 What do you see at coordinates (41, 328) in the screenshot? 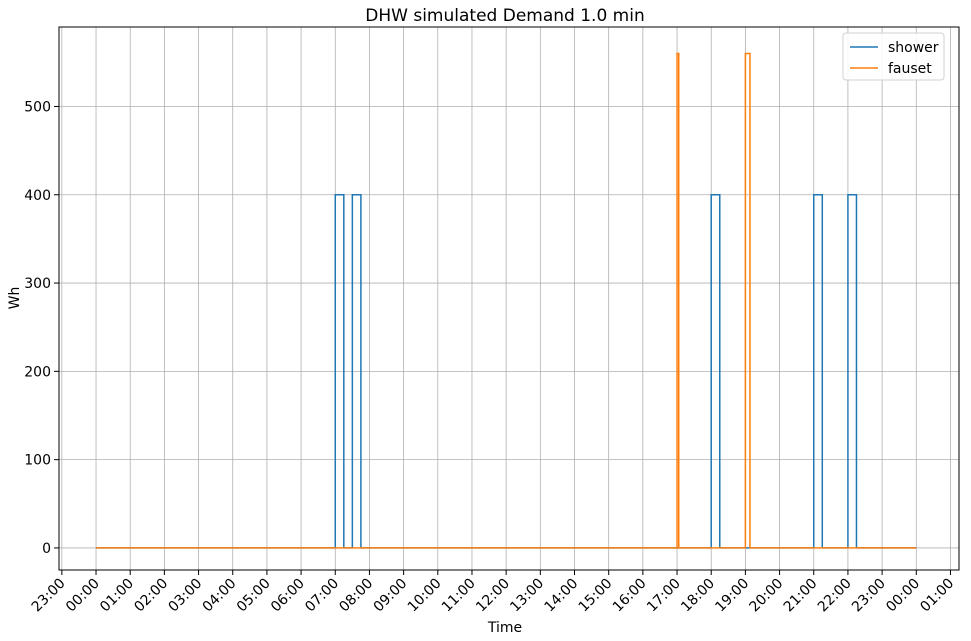
I see `y-axis: 0 100 200 300 400 500` at bounding box center [41, 328].